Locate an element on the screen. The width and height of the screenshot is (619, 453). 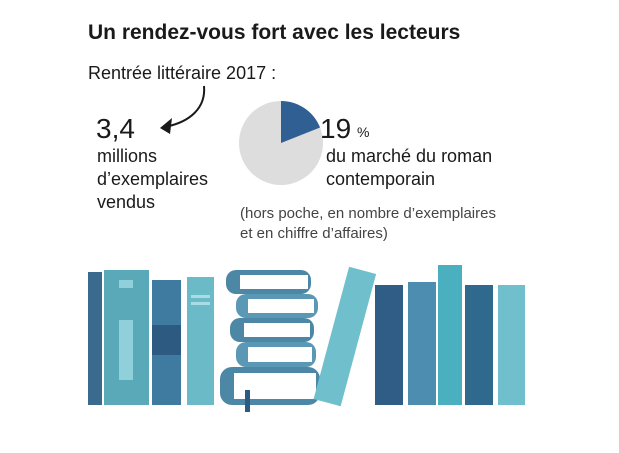
stat-label: vendus is located at coordinates (126, 202).